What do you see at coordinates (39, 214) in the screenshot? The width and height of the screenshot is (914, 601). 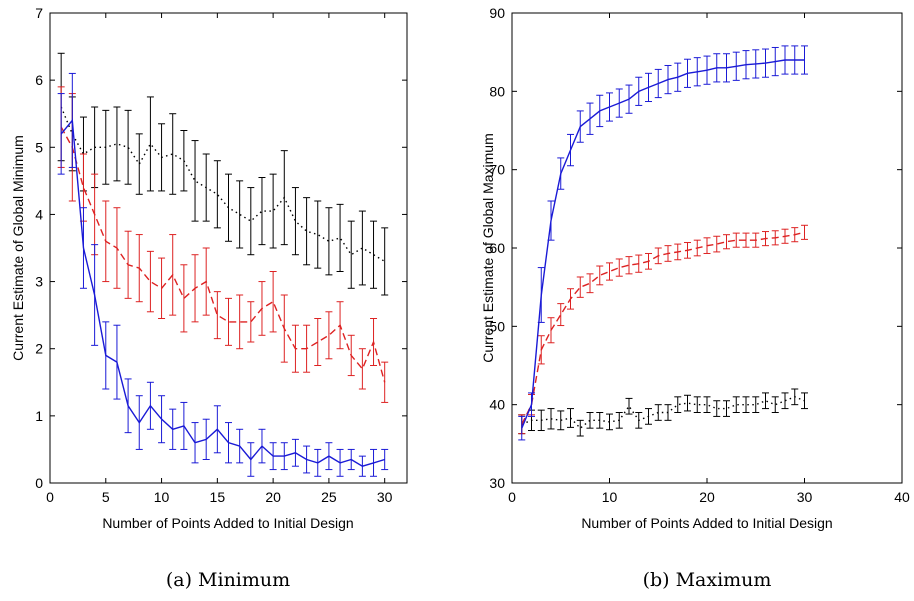 I see `y-tick-label: 4` at bounding box center [39, 214].